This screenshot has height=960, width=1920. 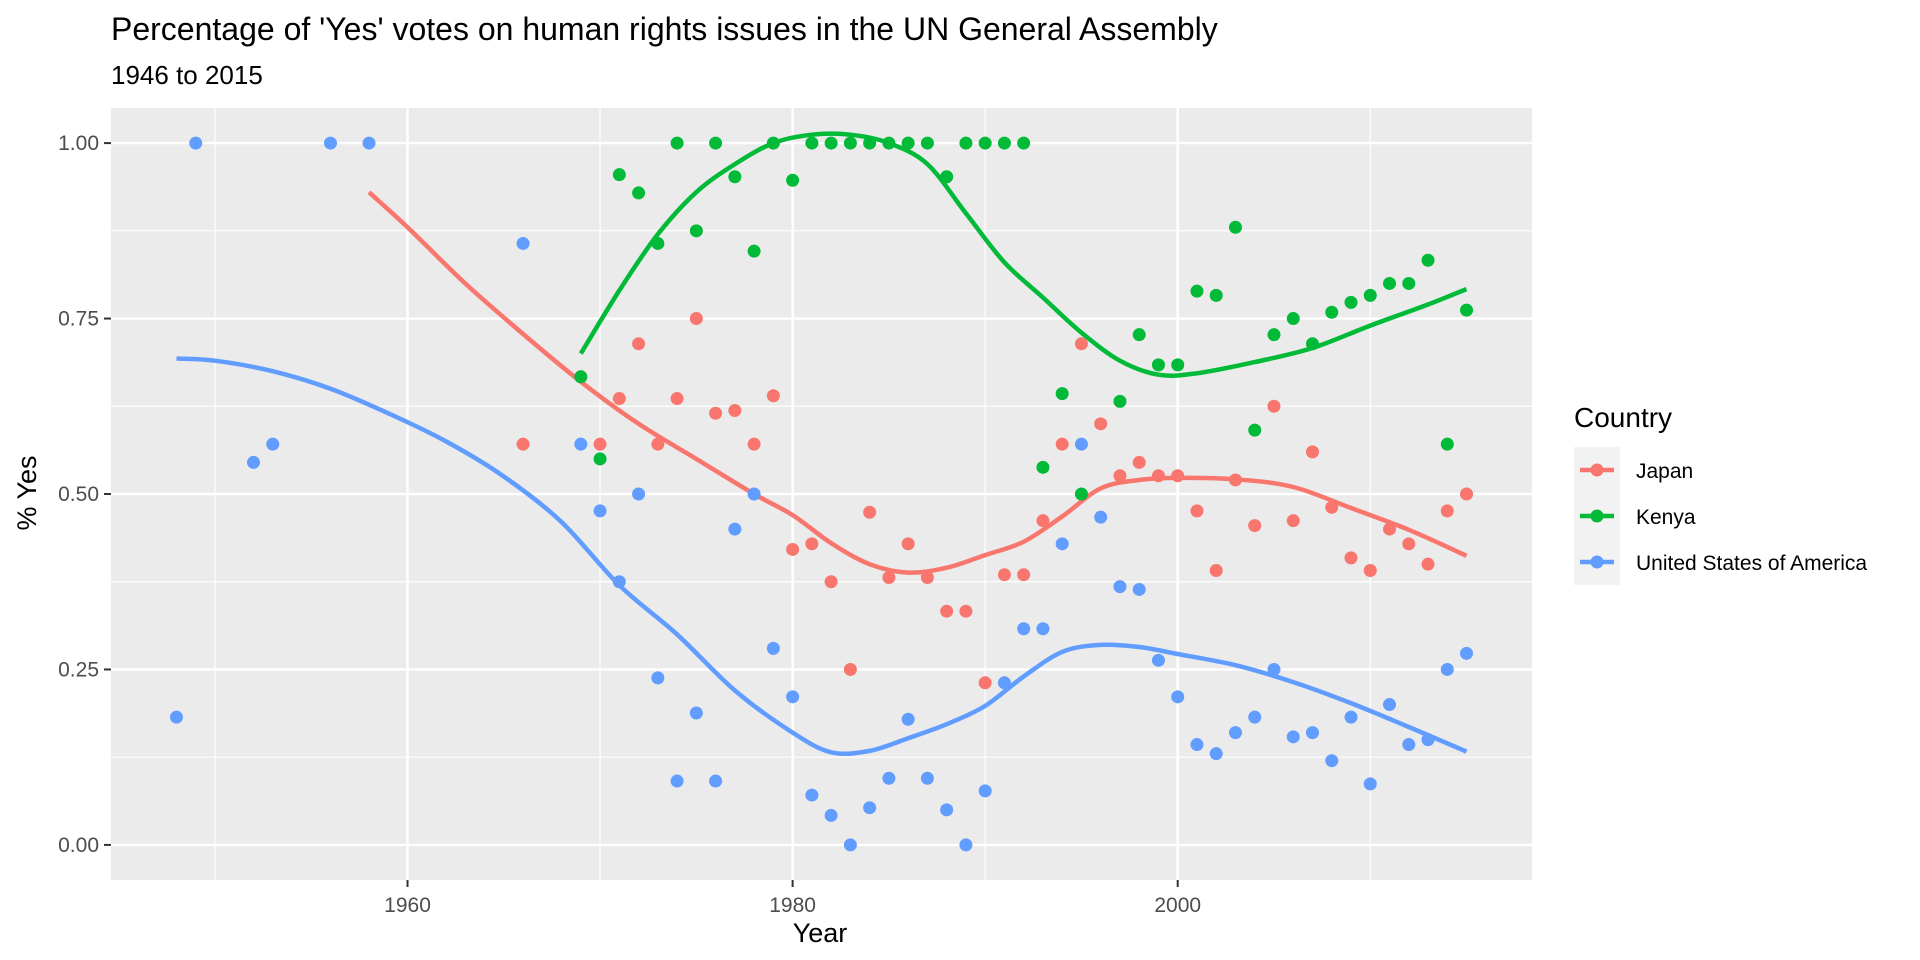 What do you see at coordinates (1623, 417) in the screenshot?
I see `legend-title: Country` at bounding box center [1623, 417].